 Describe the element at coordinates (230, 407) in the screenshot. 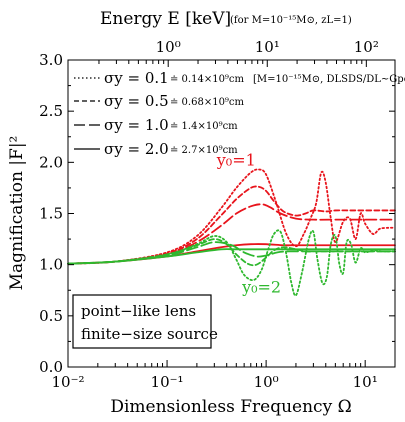

I see `x-axis-title: Dimensionless Frequency Ω` at that location.